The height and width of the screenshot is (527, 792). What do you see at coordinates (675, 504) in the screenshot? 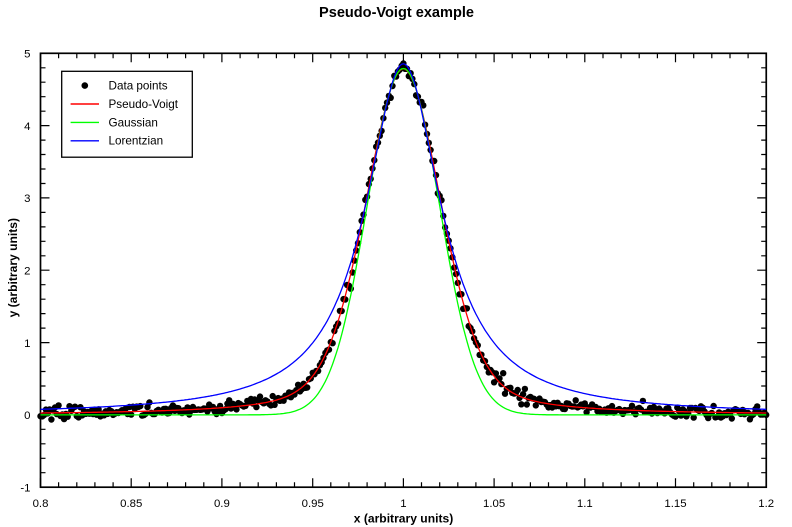
I see `svg-text: 1.15` at bounding box center [675, 504].